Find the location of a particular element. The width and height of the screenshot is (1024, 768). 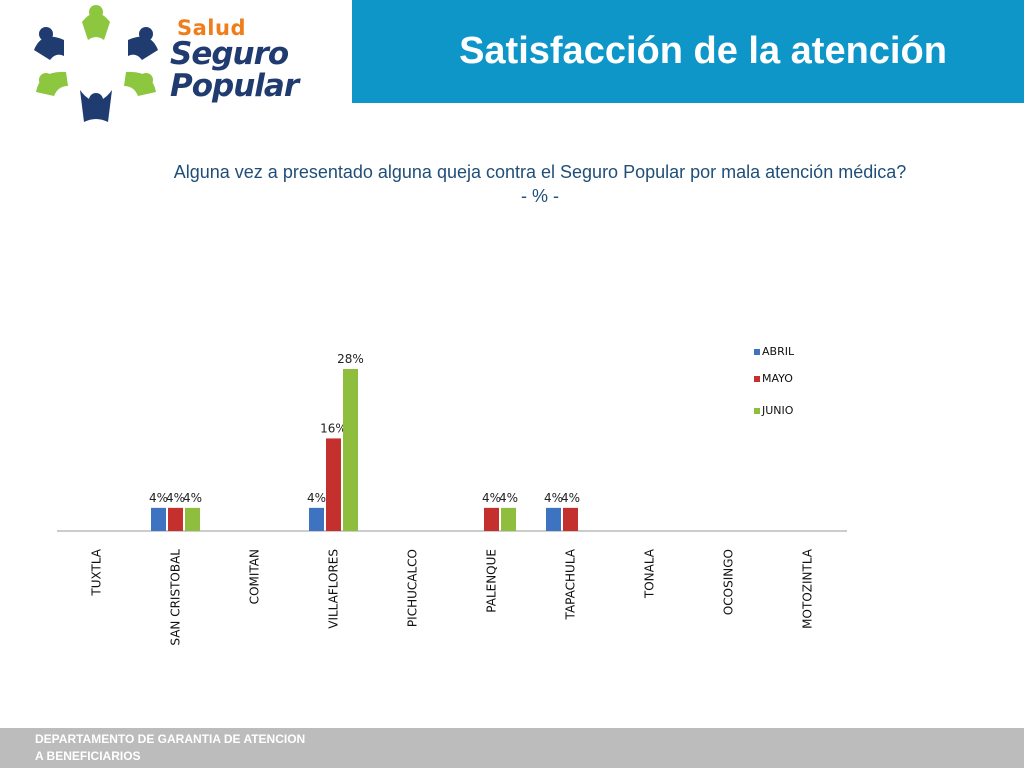

logo-seguro-text: Seguro is located at coordinates (229, 54).